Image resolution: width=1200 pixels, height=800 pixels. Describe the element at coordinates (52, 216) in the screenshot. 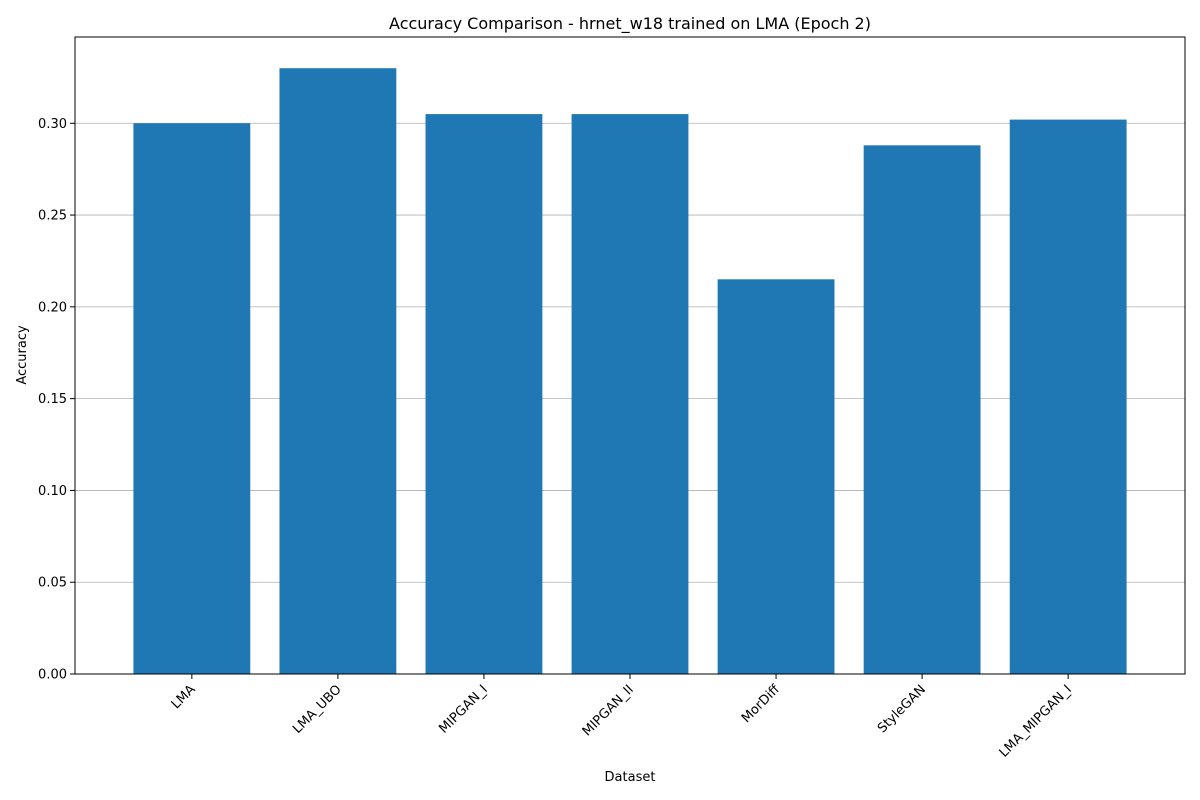

I see `y-tick-label: 0.25` at that location.